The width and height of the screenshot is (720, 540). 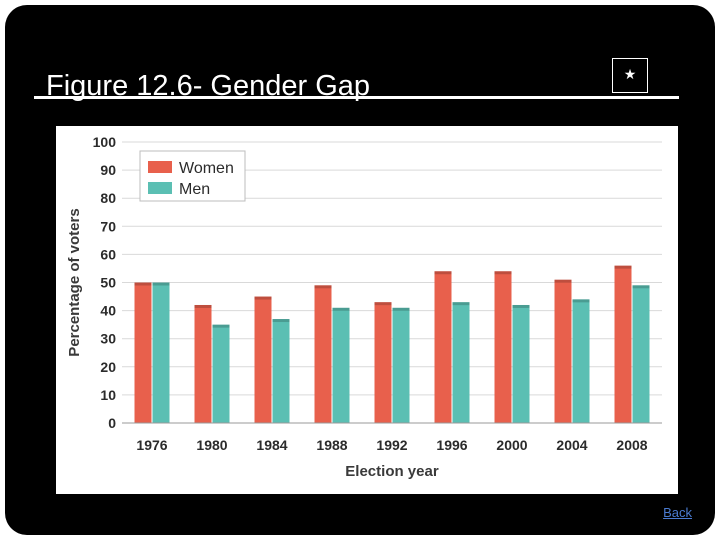 What do you see at coordinates (74, 282) in the screenshot?
I see `y-axis-label: Percentage of voters` at bounding box center [74, 282].